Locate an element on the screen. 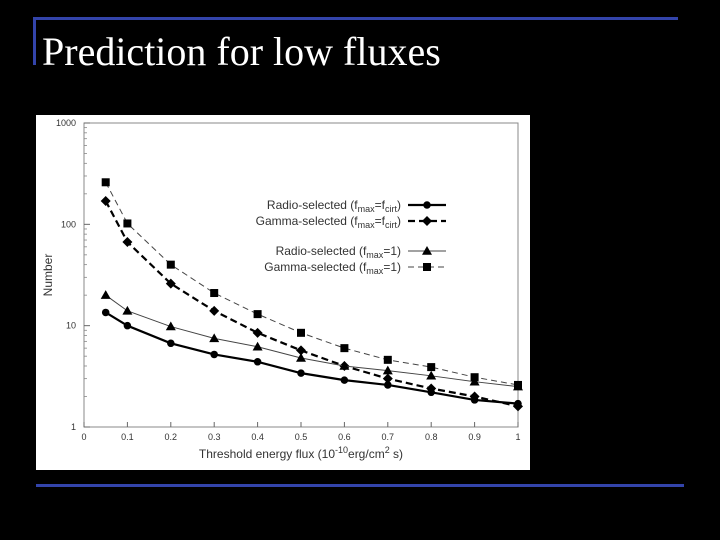  x-tick-label: 0.3 is located at coordinates (214, 437).